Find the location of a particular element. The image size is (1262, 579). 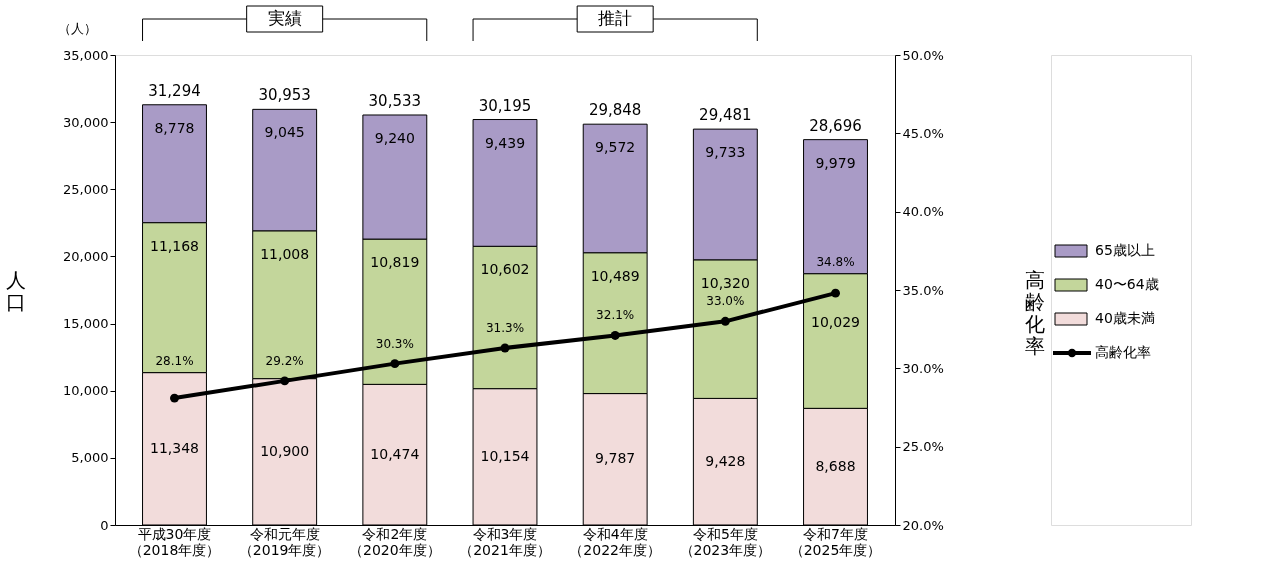

y2-tick-label: 30.0% is located at coordinates (923, 368).